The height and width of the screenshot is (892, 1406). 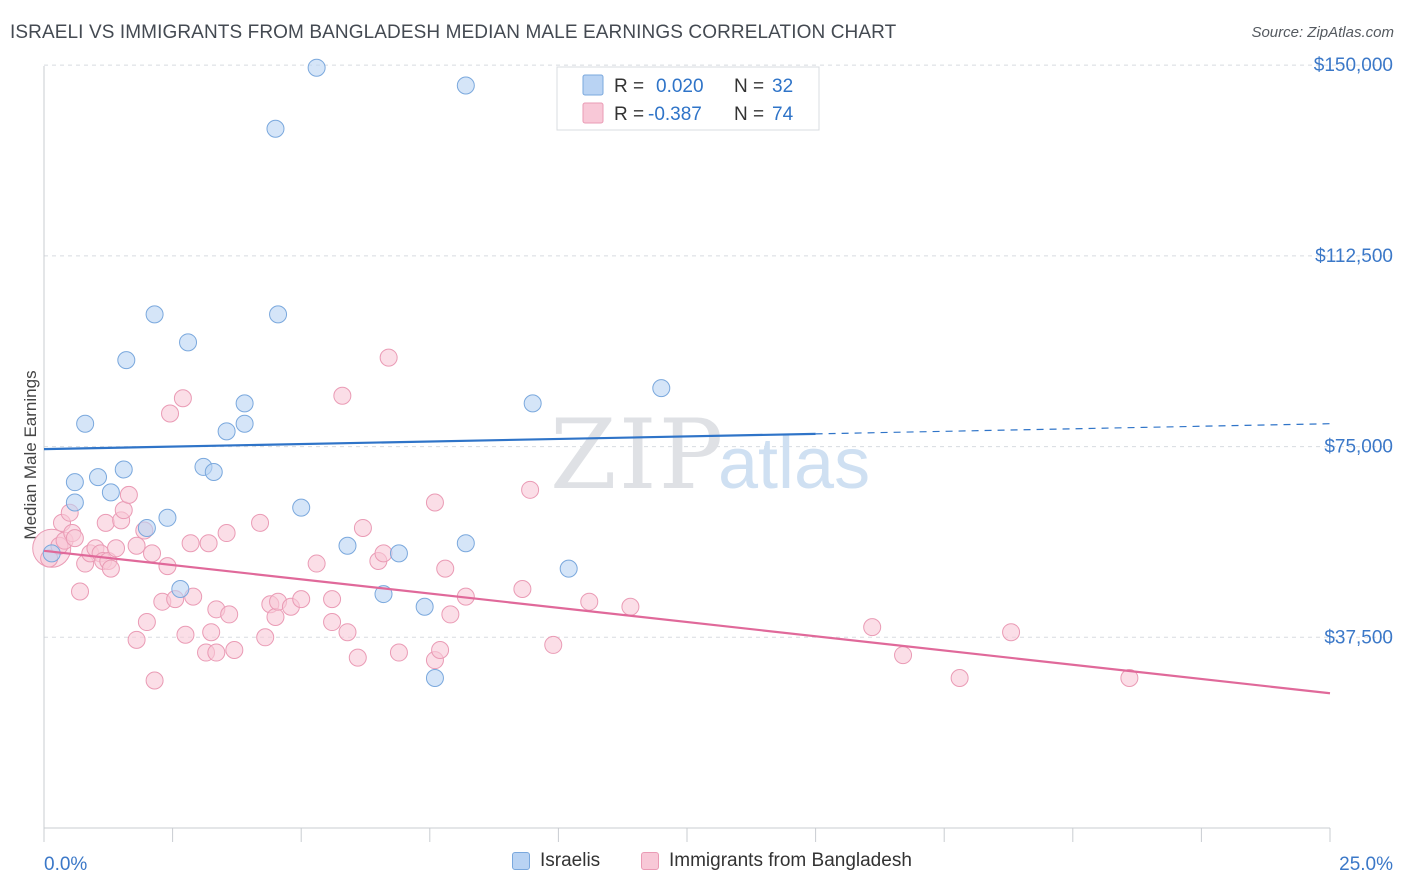 I want to click on legend-r-label-1: R =, so click(x=629, y=86).